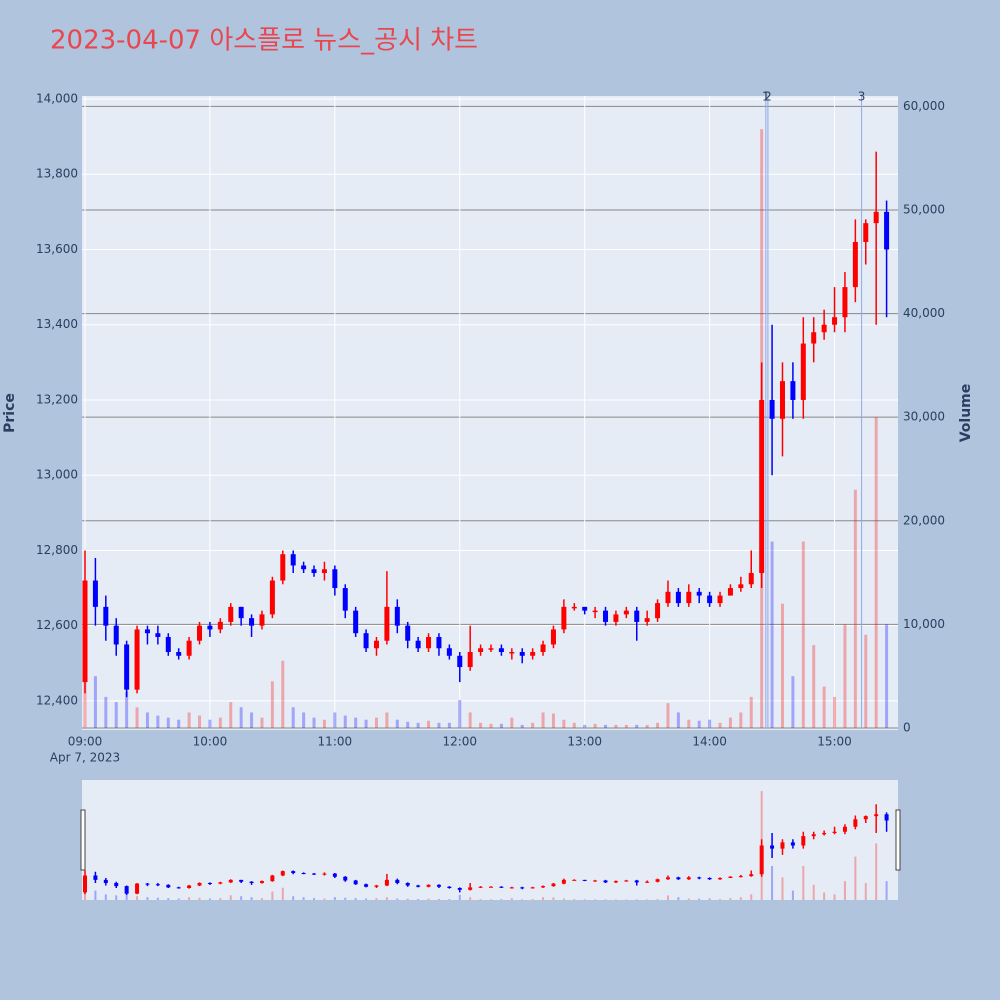  What do you see at coordinates (57, 99) in the screenshot?
I see `y-tick-label: 14,000` at bounding box center [57, 99].